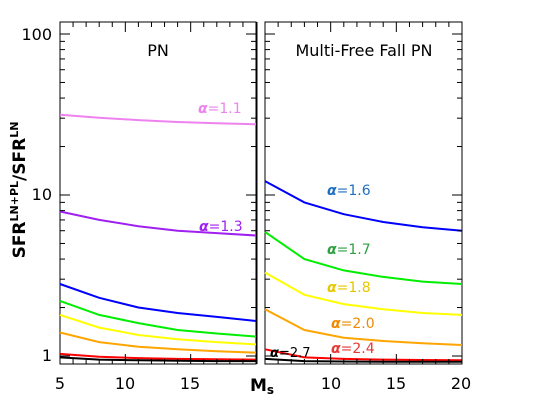 This screenshot has height=401, width=534. I want to click on label-alpha-1-3-greek: α, so click(204, 227).